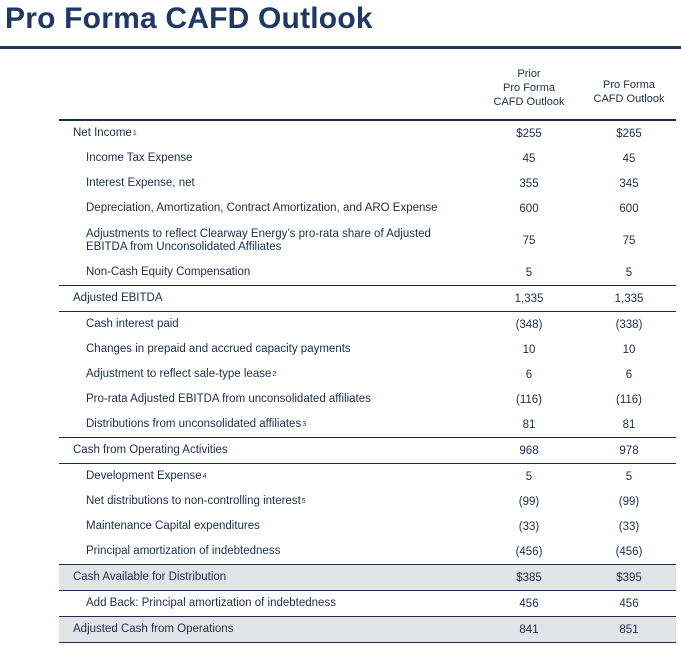 This screenshot has width=681, height=645. What do you see at coordinates (367, 577) in the screenshot?
I see `total-row-cafd: Cash Available for Distribution $385 $395` at bounding box center [367, 577].